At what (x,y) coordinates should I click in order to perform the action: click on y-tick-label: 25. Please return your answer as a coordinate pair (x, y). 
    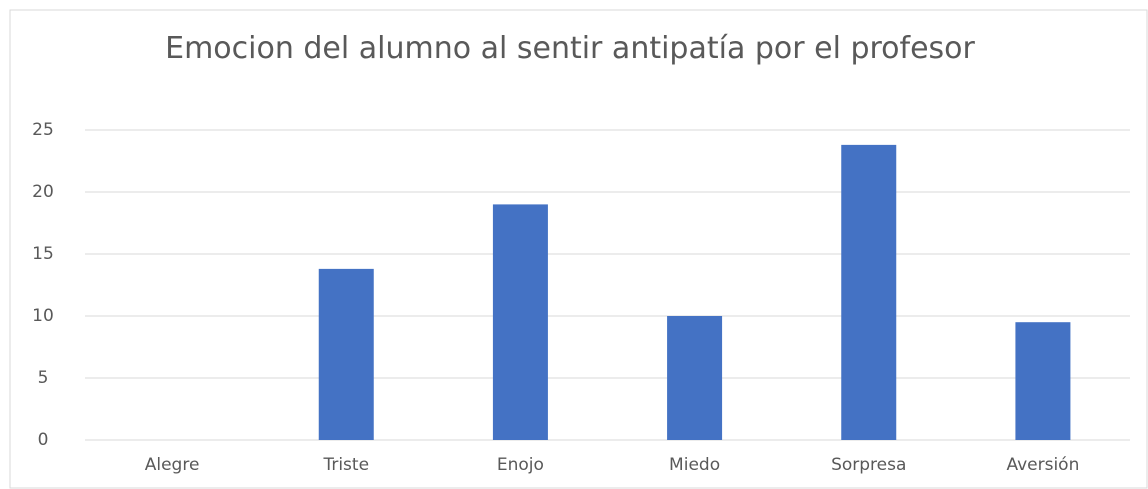
    Looking at the image, I should click on (43, 130).